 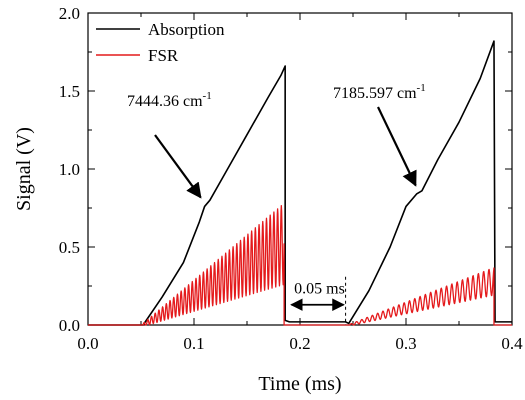 What do you see at coordinates (178, 166) in the screenshot?
I see `annotation-peak-1-arrow` at bounding box center [178, 166].